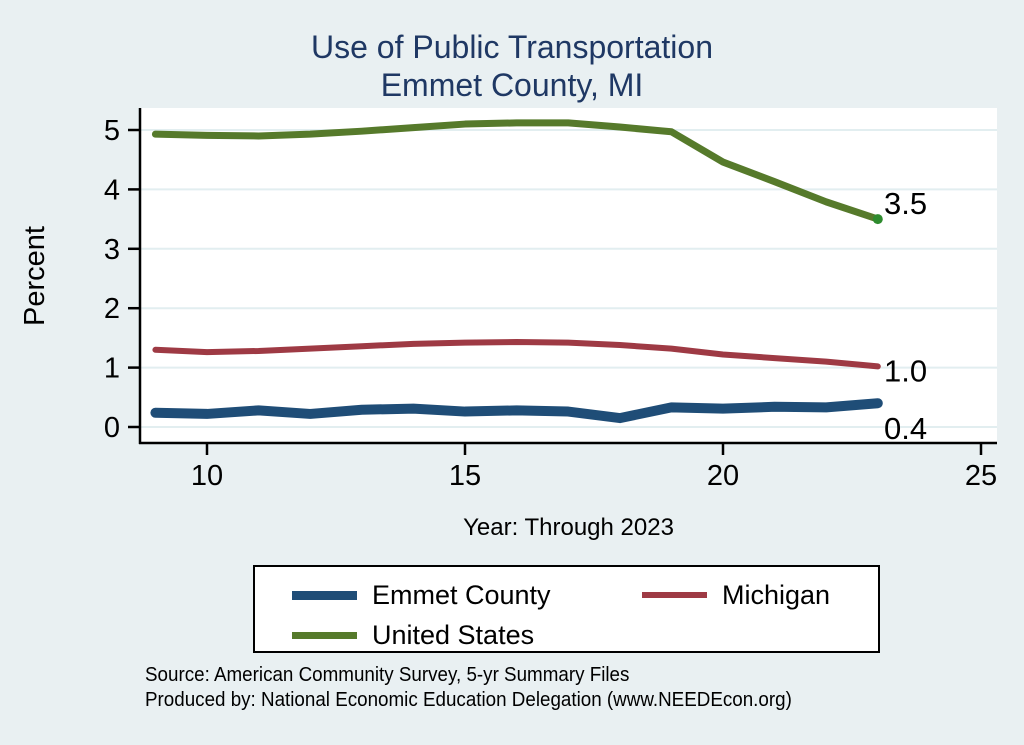  What do you see at coordinates (112, 309) in the screenshot?
I see `y-tick-label: 2` at bounding box center [112, 309].